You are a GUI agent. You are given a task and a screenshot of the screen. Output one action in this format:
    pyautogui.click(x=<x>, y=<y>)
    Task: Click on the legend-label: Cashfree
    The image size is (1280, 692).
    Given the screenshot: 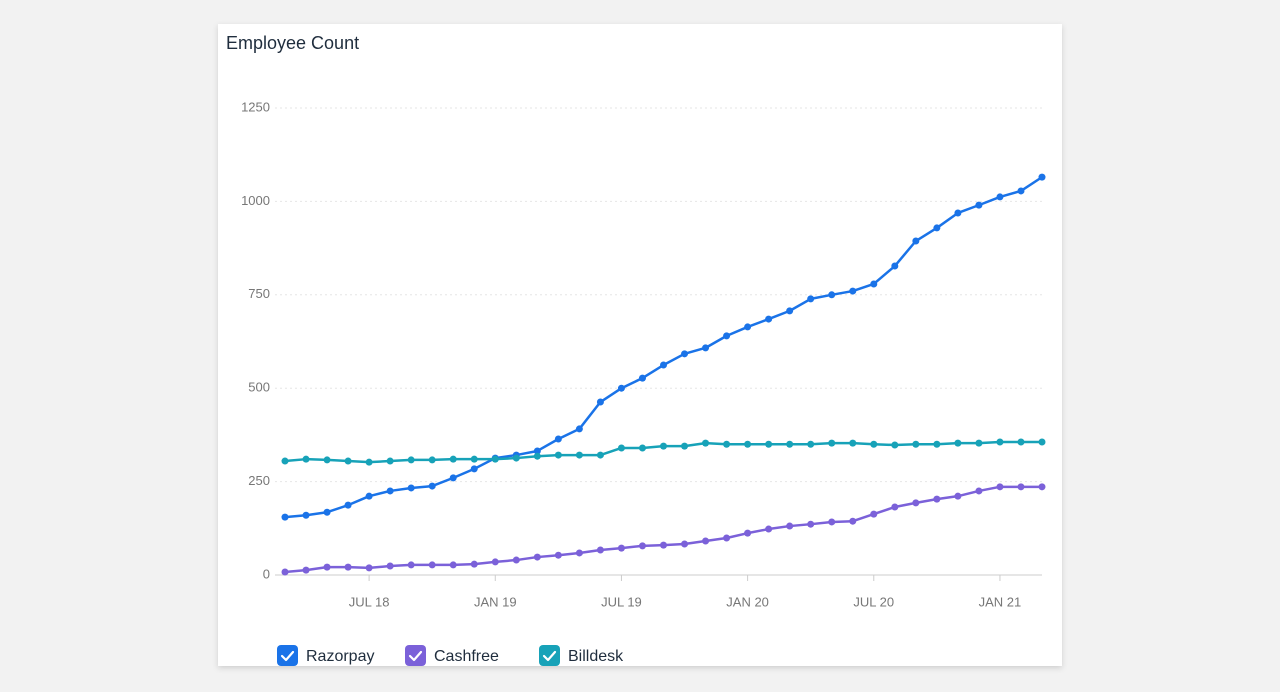 What is the action you would take?
    pyautogui.click(x=466, y=656)
    